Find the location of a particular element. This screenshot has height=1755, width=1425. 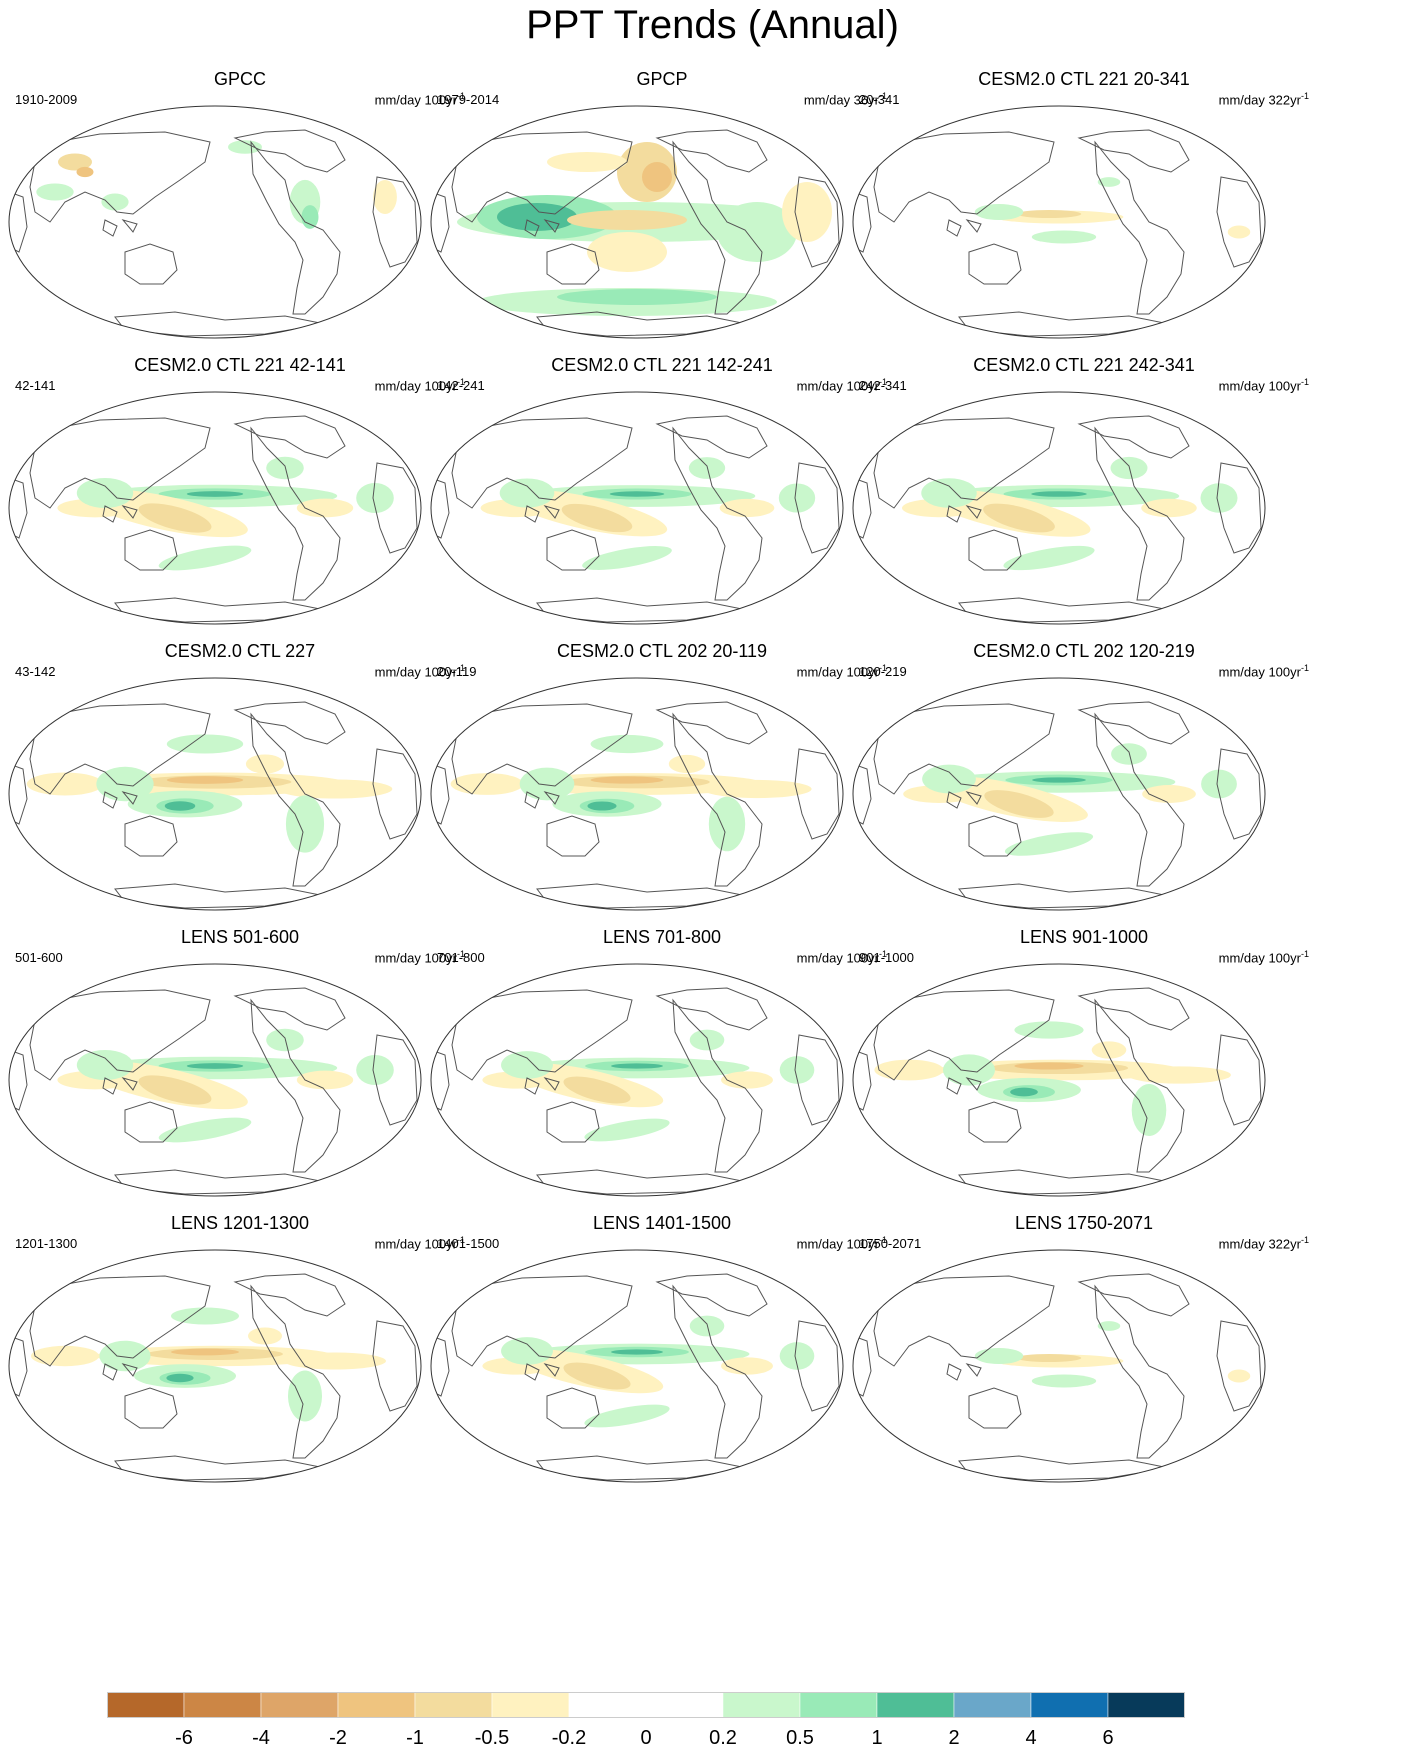

period-label: 901-1000 is located at coordinates (886, 957).